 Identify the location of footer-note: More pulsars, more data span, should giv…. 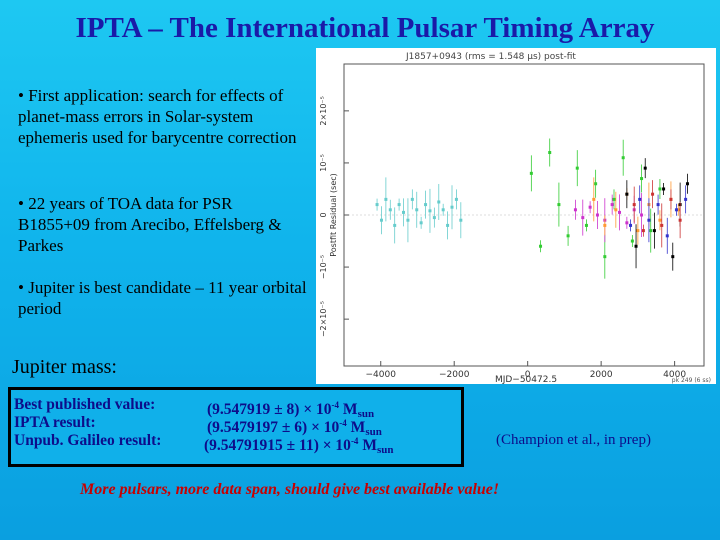
(290, 489).